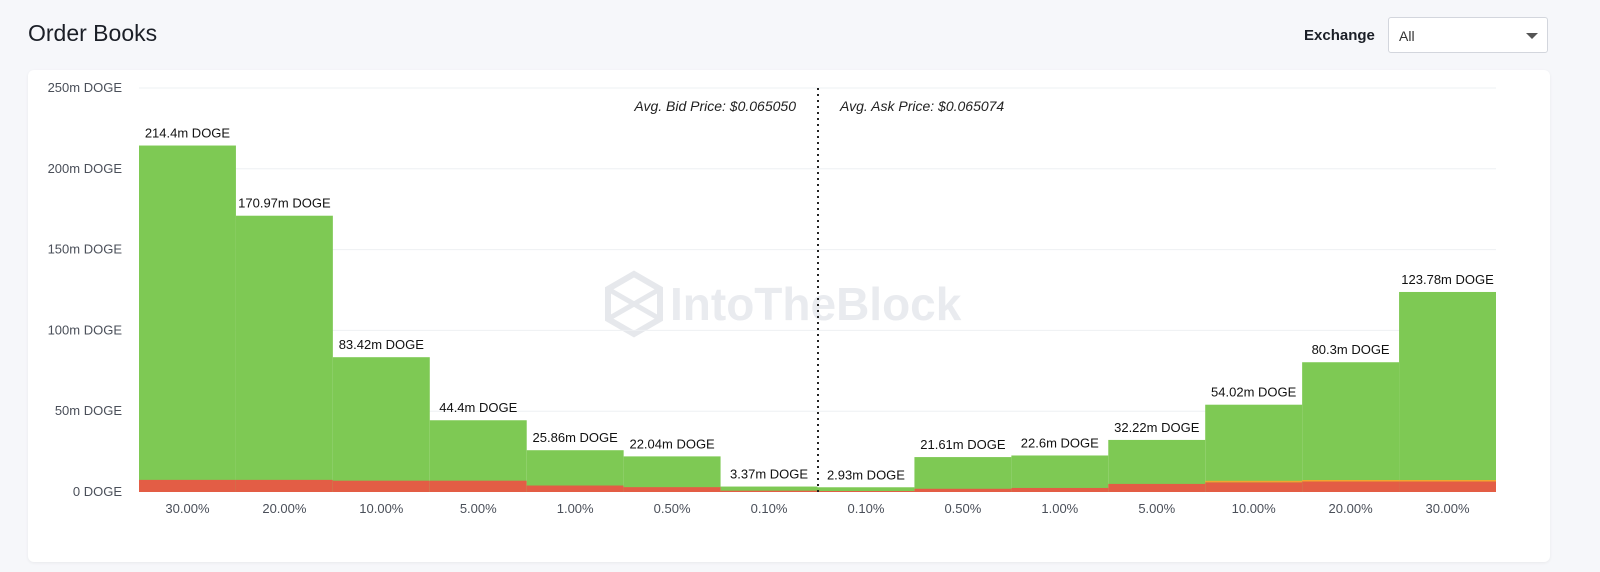 The image size is (1600, 572). What do you see at coordinates (1254, 392) in the screenshot?
I see `bar-value-label: 54.02m DOGE` at bounding box center [1254, 392].